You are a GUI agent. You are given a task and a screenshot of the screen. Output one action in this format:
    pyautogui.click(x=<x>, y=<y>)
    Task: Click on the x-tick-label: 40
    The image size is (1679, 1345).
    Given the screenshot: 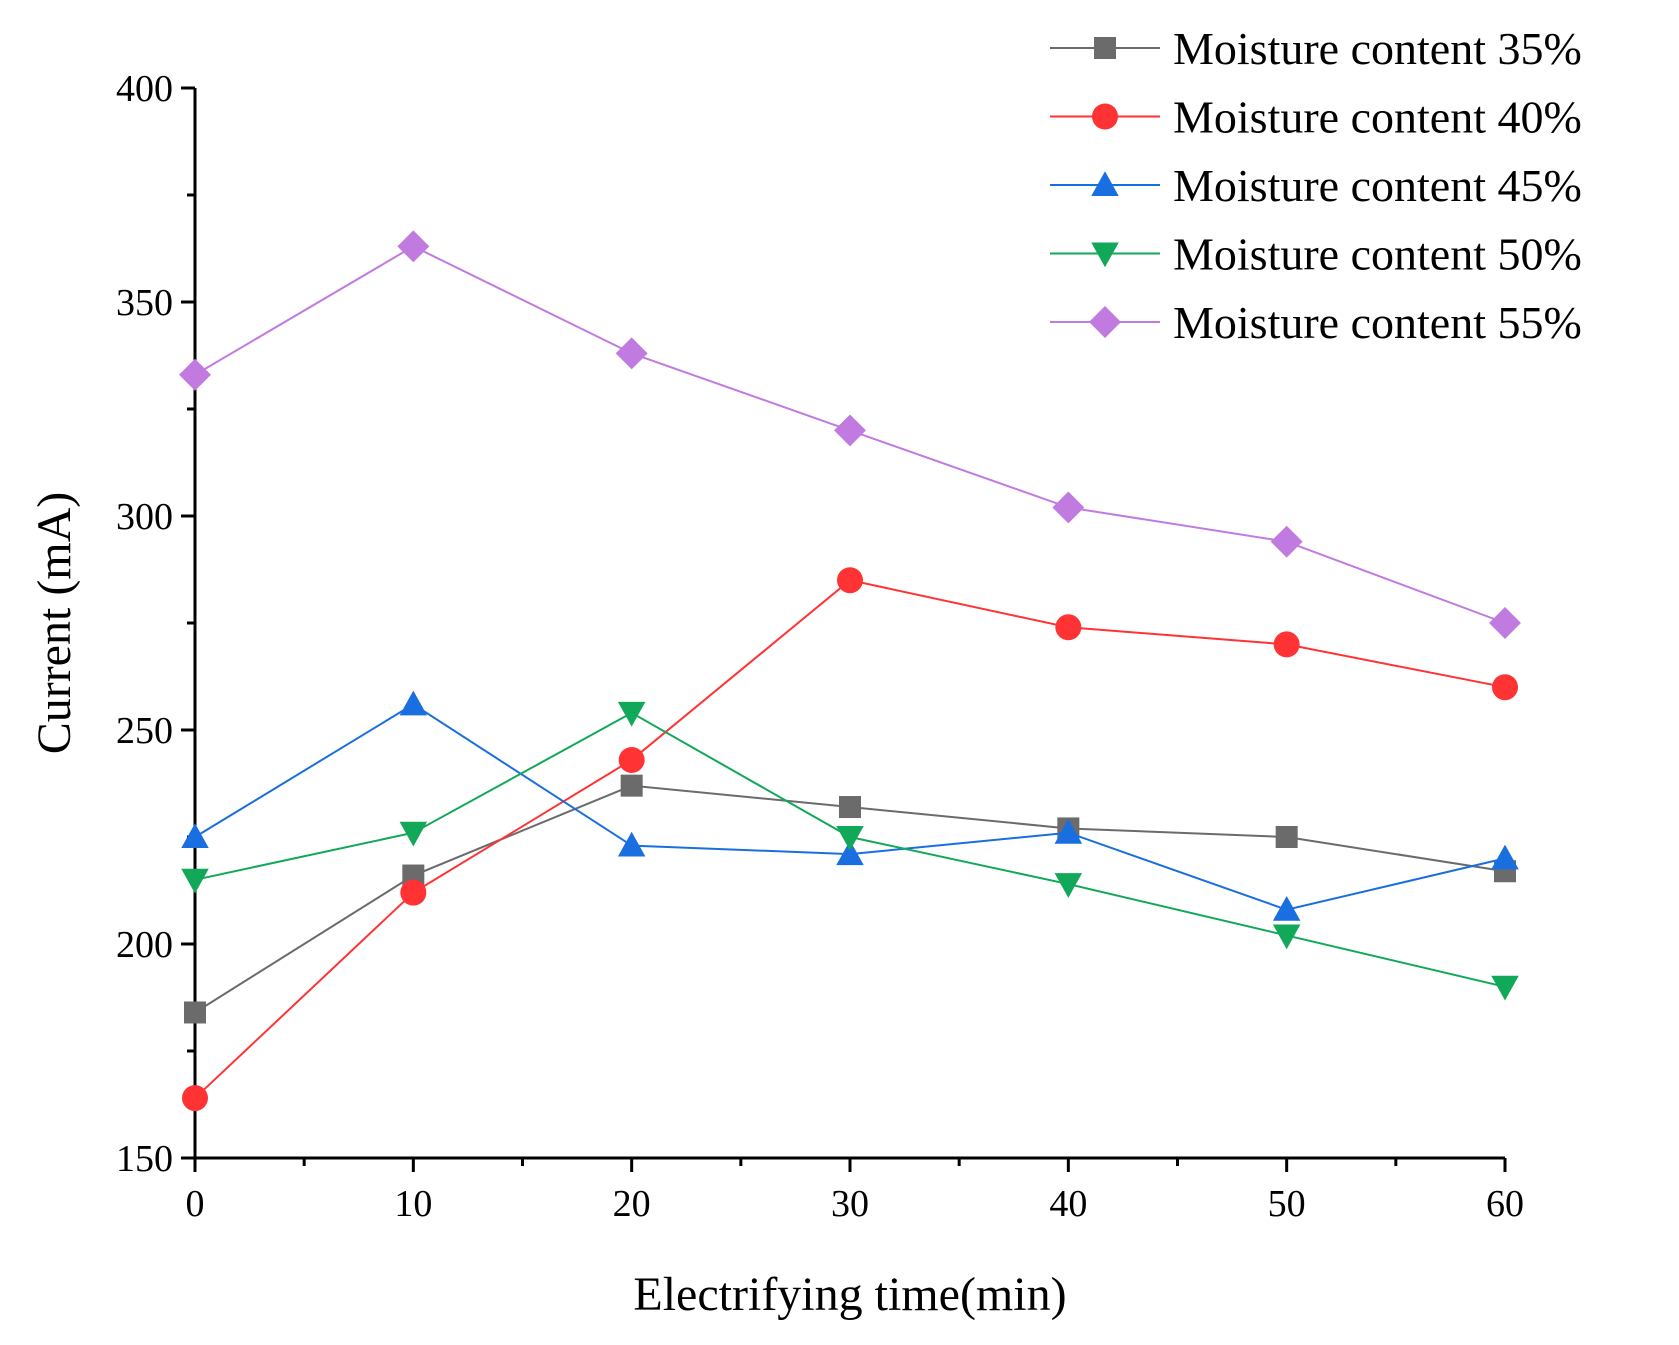 What is the action you would take?
    pyautogui.click(x=1068, y=1204)
    